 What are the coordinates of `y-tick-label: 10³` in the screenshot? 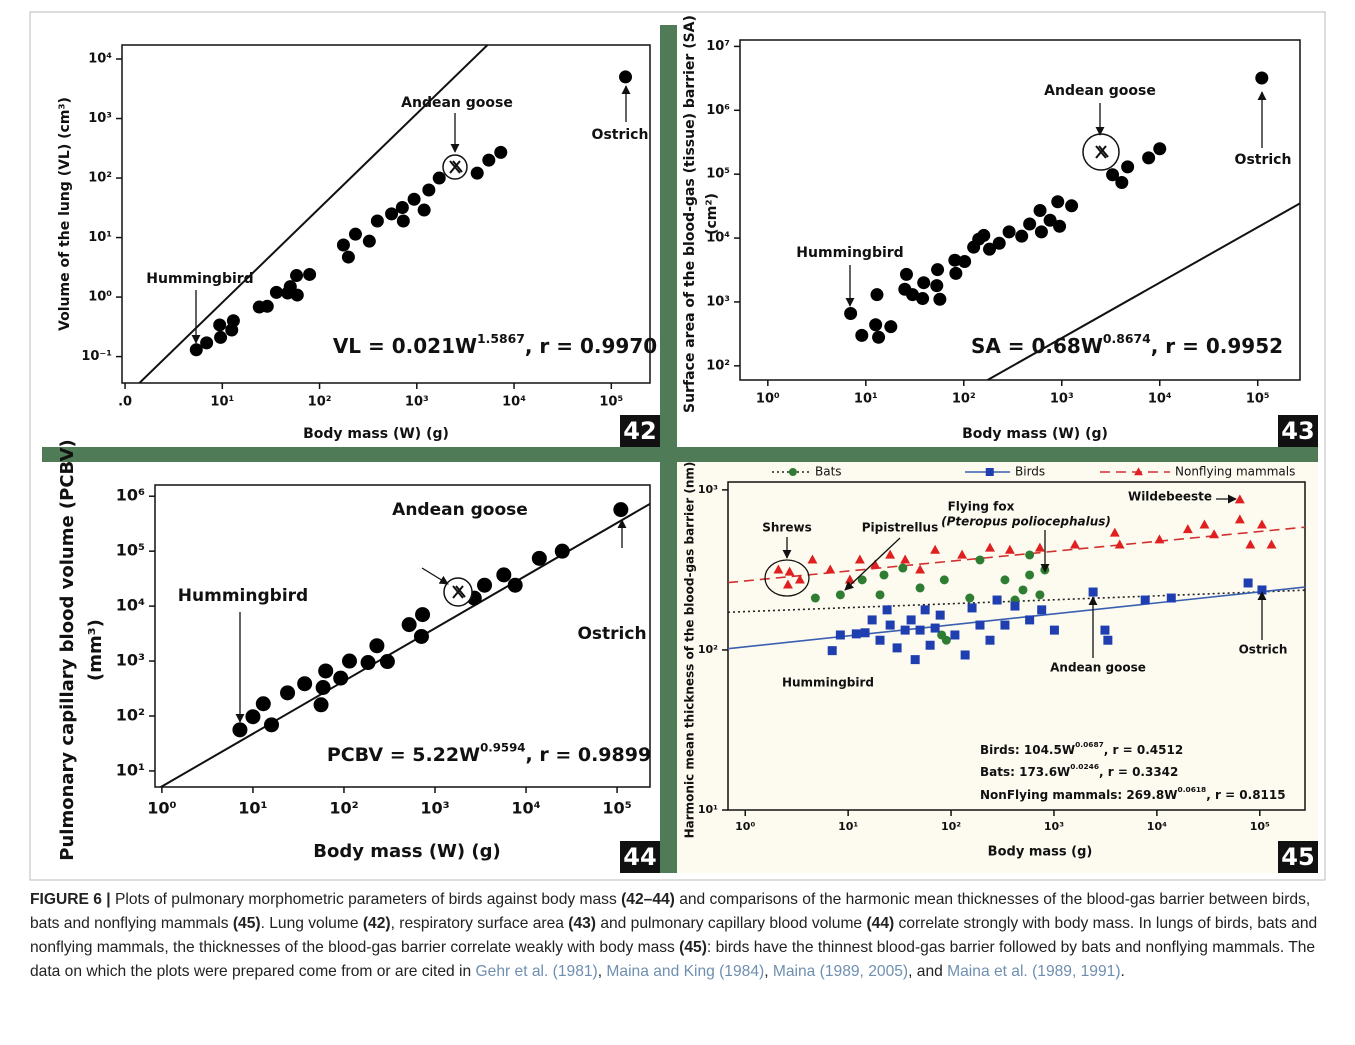 It's located at (718, 301).